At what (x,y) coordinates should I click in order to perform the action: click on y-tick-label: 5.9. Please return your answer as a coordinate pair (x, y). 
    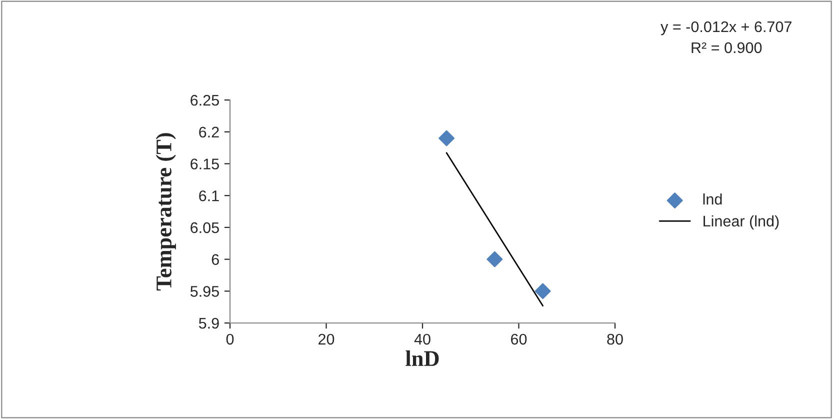
    Looking at the image, I should click on (208, 323).